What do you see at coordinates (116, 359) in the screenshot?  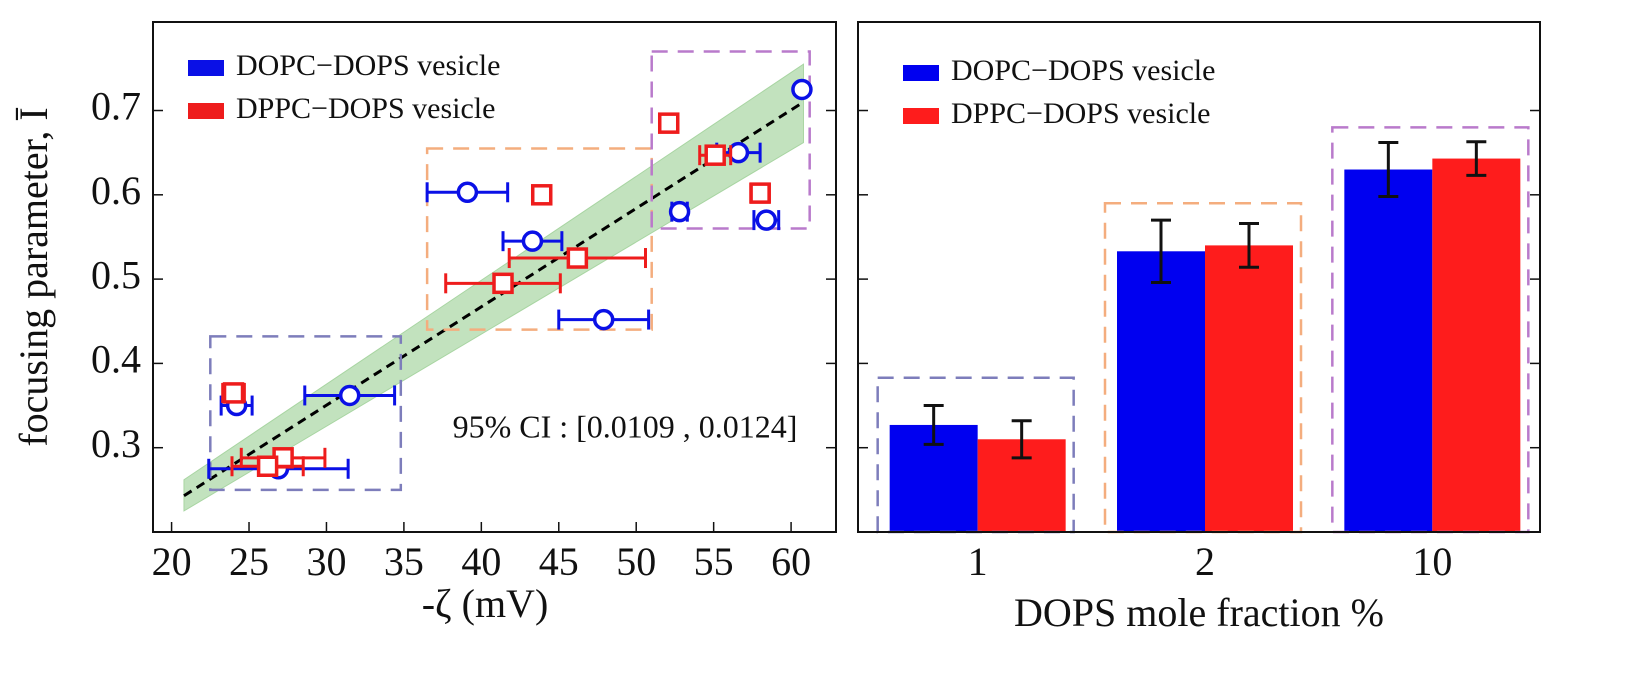 I see `y-tick-label: 0.4` at bounding box center [116, 359].